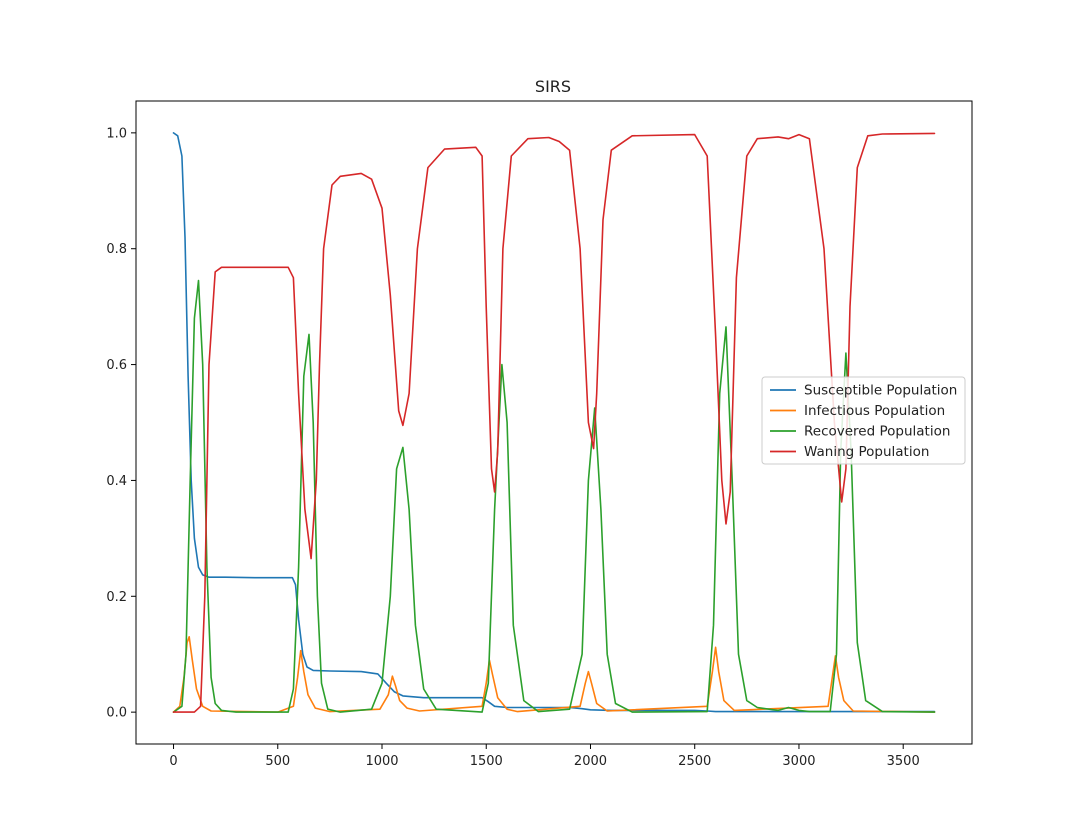 The height and width of the screenshot is (835, 1080). What do you see at coordinates (173, 761) in the screenshot?
I see `x-tick-label: 0` at bounding box center [173, 761].